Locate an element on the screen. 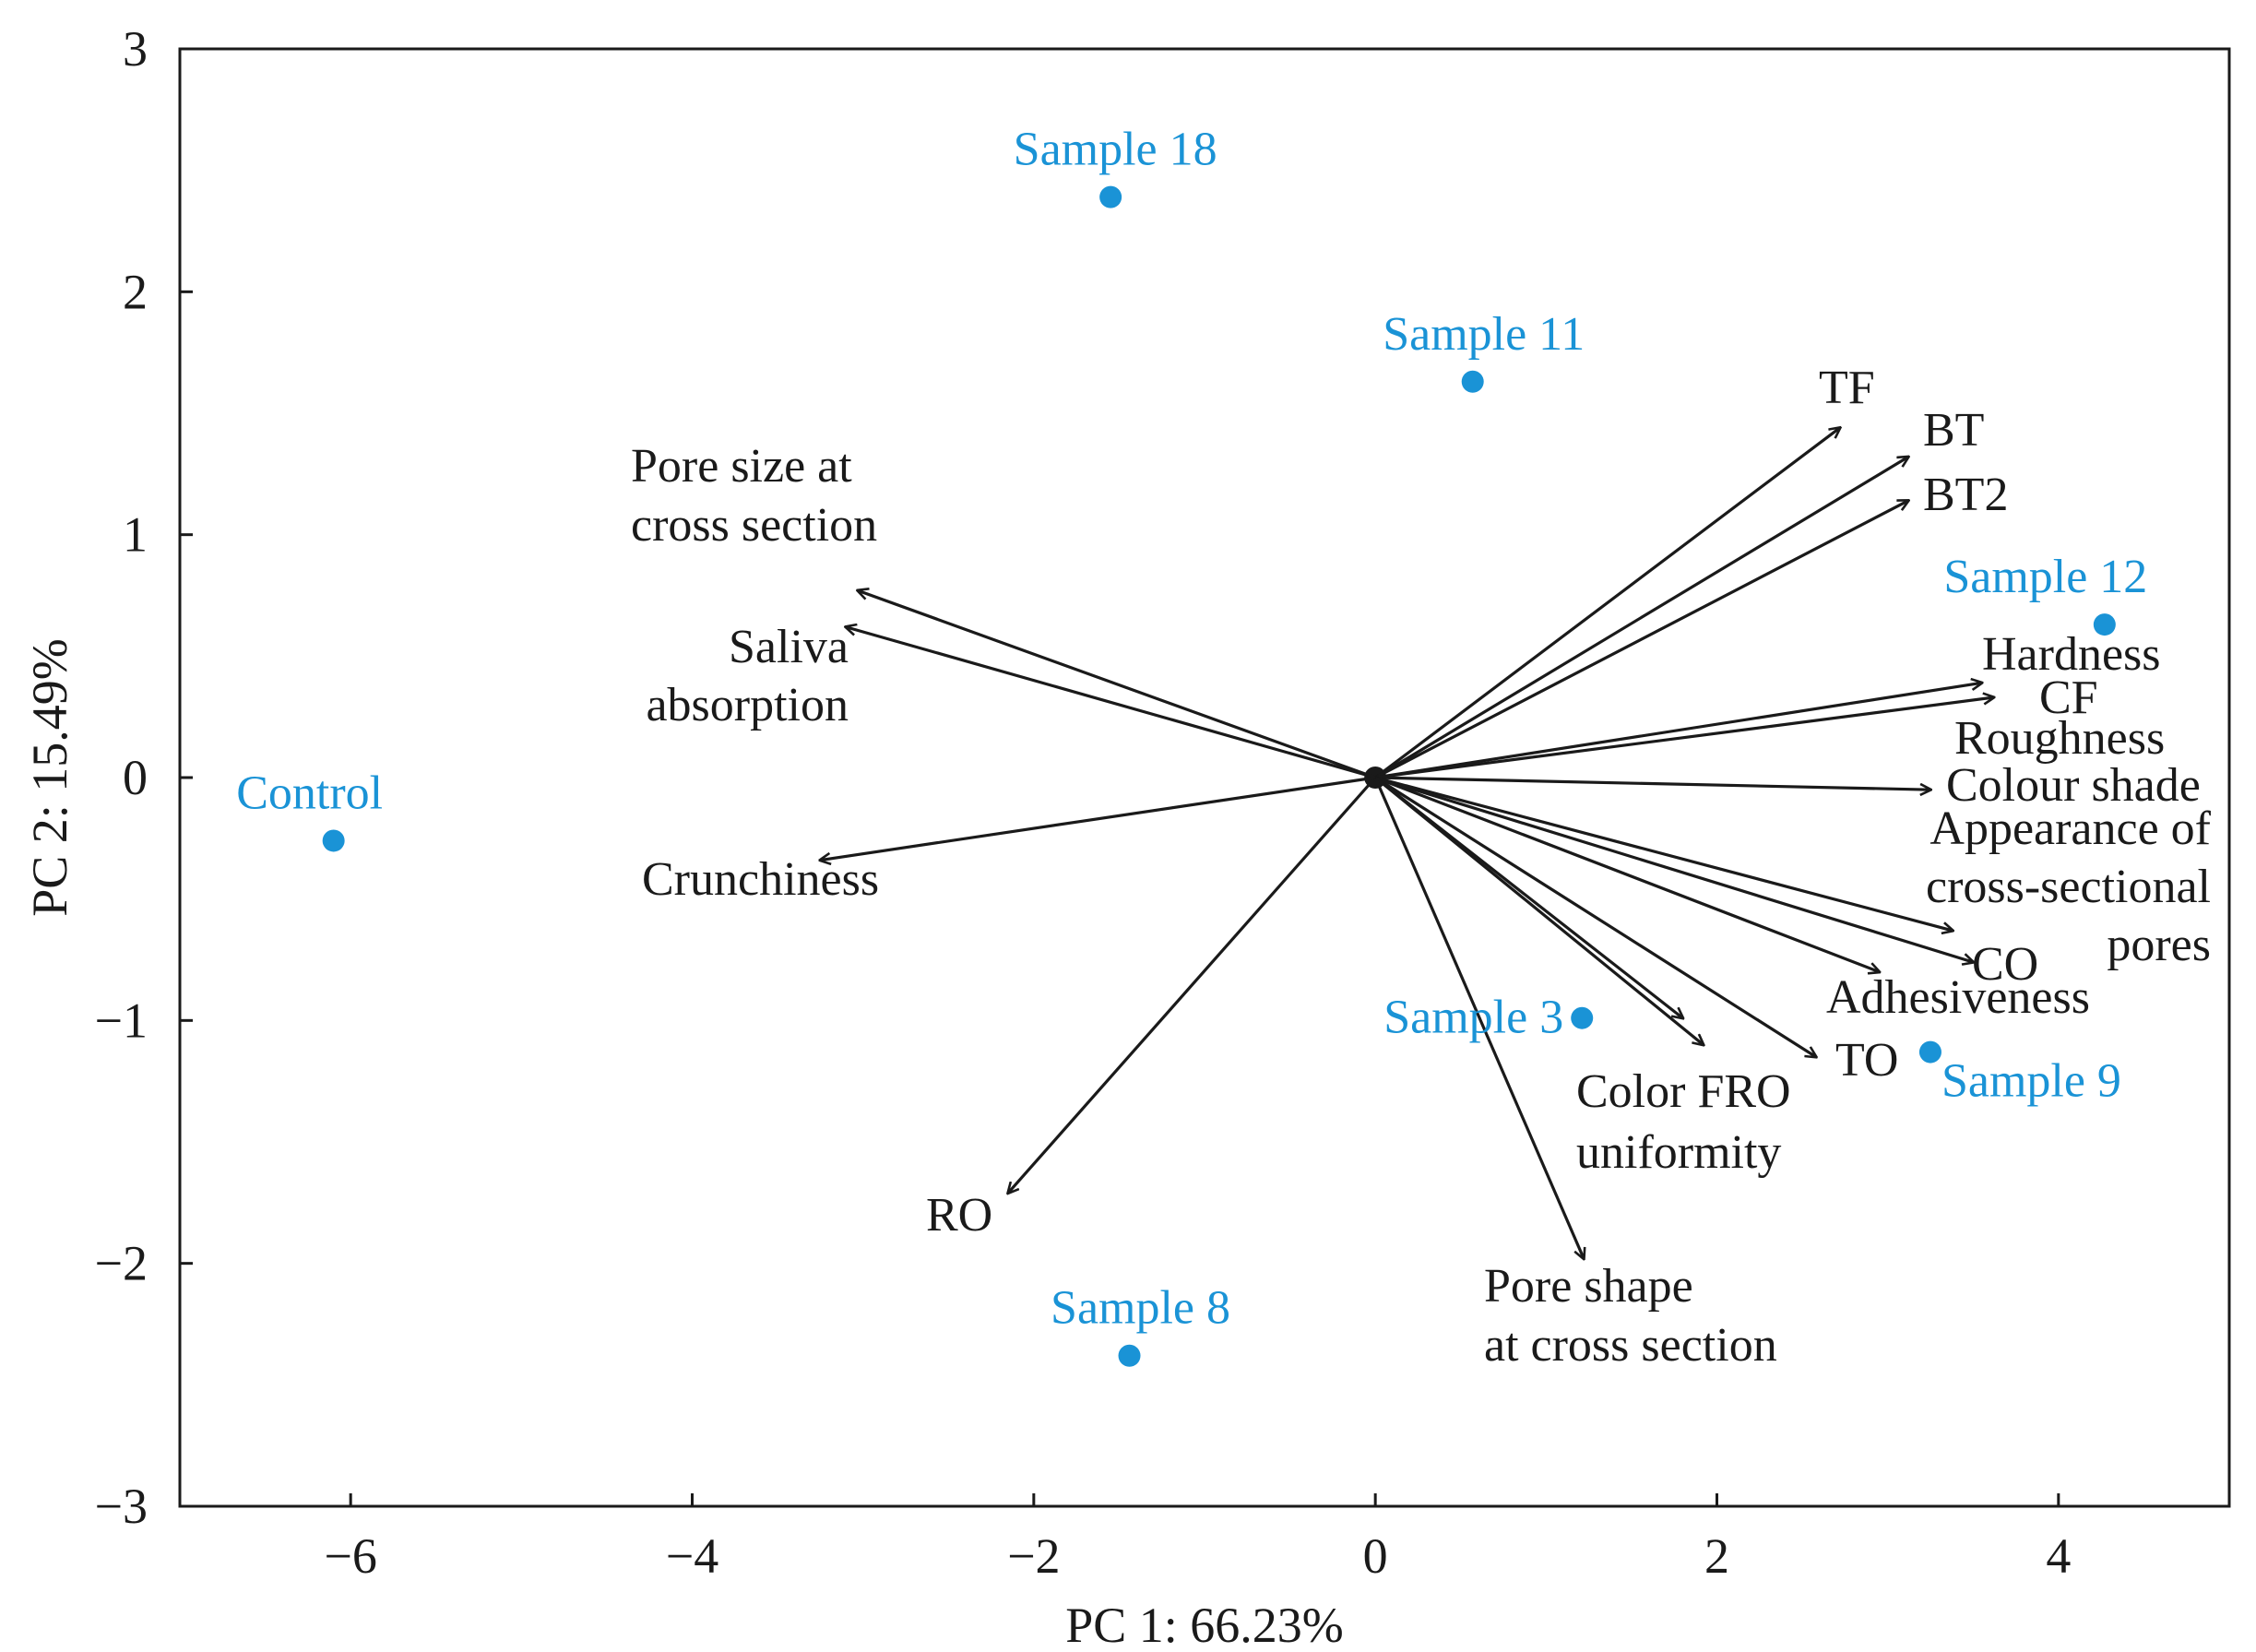 This screenshot has height=1652, width=2256. x-tick-label: 0 is located at coordinates (1375, 1556).